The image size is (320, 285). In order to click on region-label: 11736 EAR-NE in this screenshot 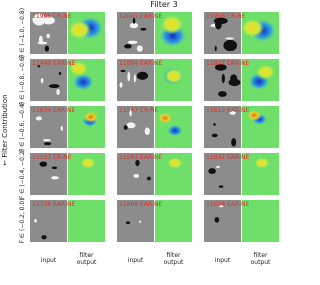, I will do `click(53, 204)`.